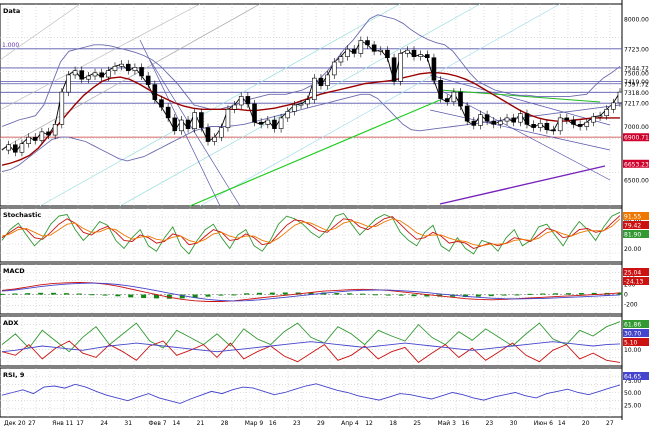  Describe the element at coordinates (626, 295) in the screenshot. I see `axis-tick-label: 0` at that location.